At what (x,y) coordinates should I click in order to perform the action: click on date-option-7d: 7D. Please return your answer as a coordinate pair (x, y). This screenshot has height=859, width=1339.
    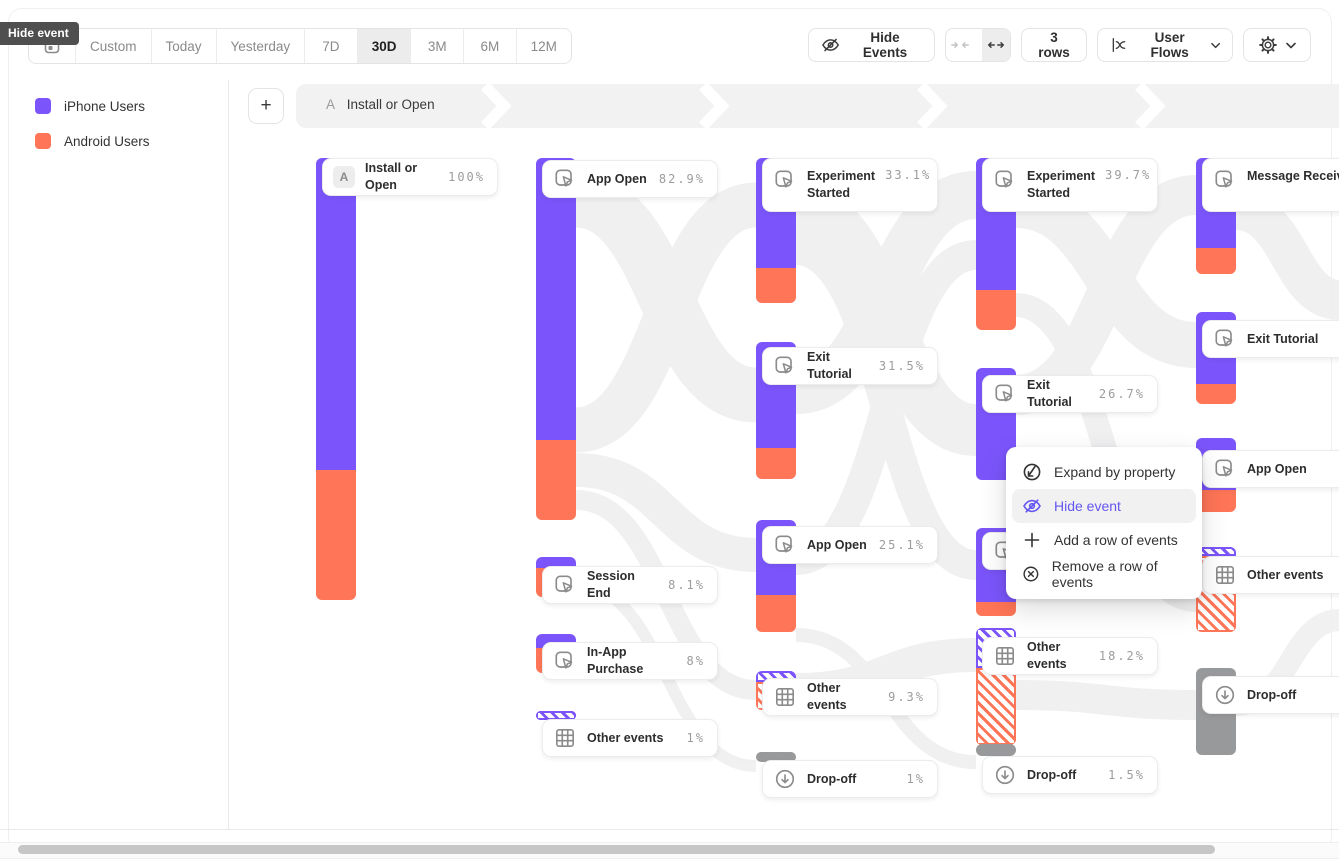
    Looking at the image, I should click on (330, 46).